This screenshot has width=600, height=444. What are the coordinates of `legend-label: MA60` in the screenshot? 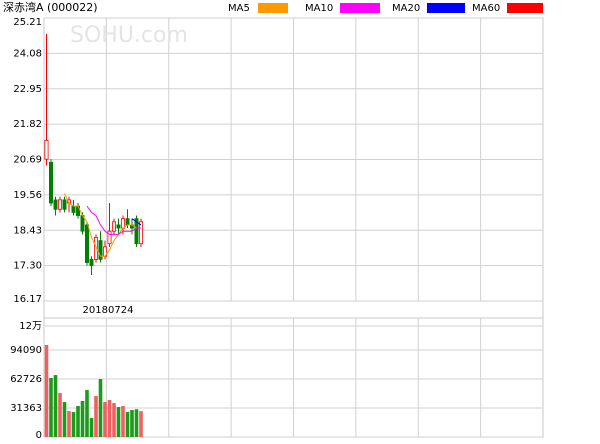 It's located at (486, 8).